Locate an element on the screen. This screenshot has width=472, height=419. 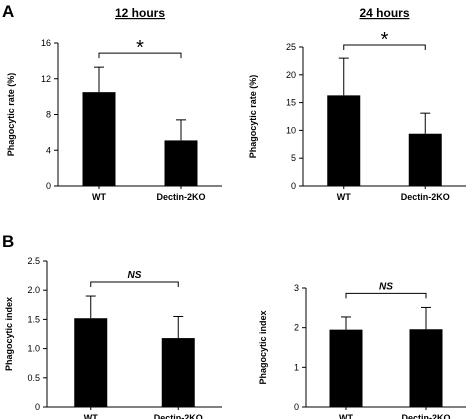
y-tick-label: 3 is located at coordinates (296, 288).